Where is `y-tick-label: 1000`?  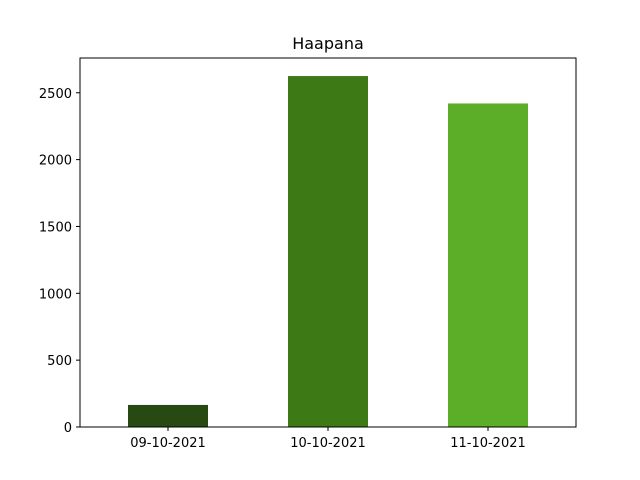 y-tick-label: 1000 is located at coordinates (55, 294).